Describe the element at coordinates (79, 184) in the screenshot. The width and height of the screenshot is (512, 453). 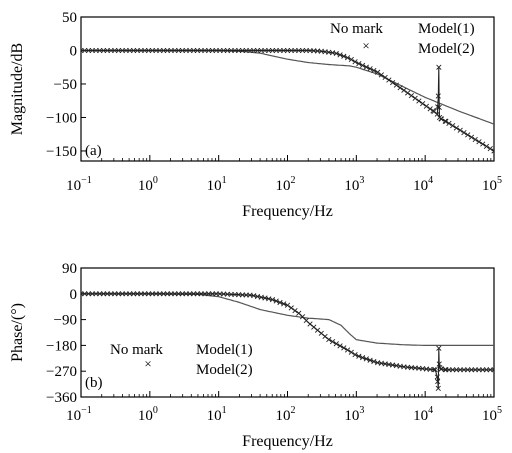
I see `x-tick-label: 10⁻¹` at that location.